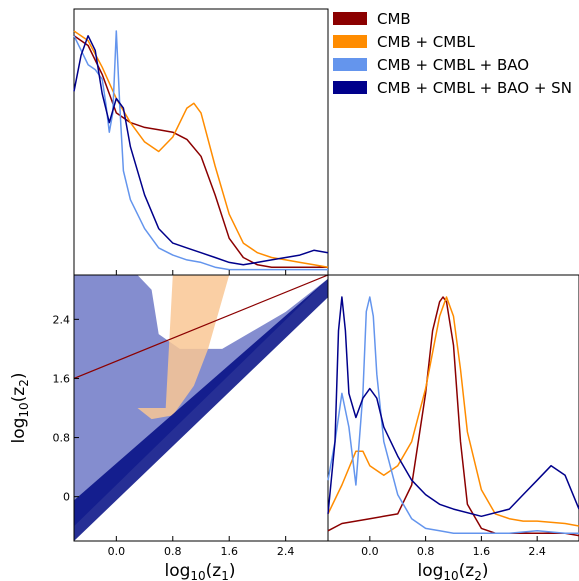  What do you see at coordinates (453, 65) in the screenshot?
I see `legend-label-2: CMB + CMBL + BAO` at bounding box center [453, 65].